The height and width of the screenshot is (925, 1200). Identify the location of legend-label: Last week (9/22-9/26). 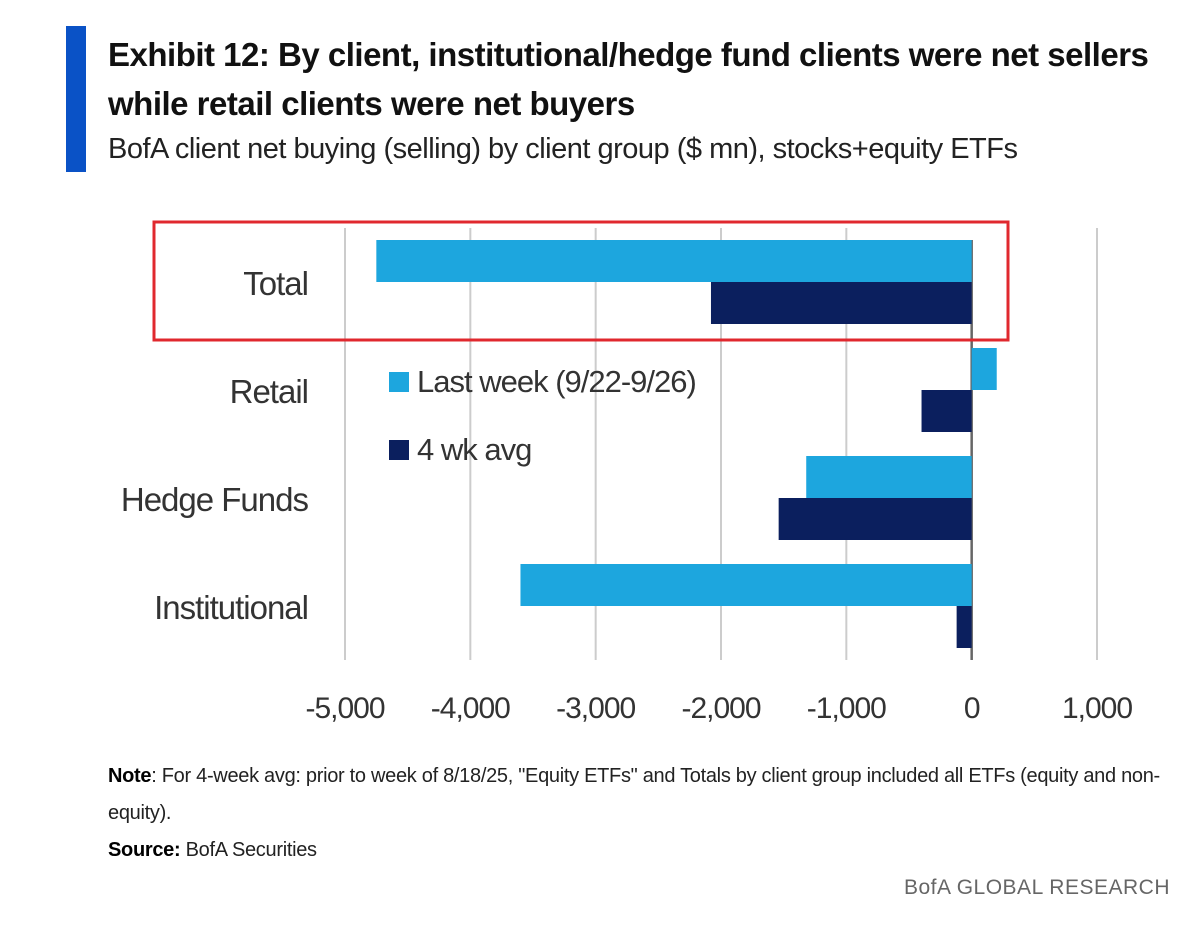
(556, 381).